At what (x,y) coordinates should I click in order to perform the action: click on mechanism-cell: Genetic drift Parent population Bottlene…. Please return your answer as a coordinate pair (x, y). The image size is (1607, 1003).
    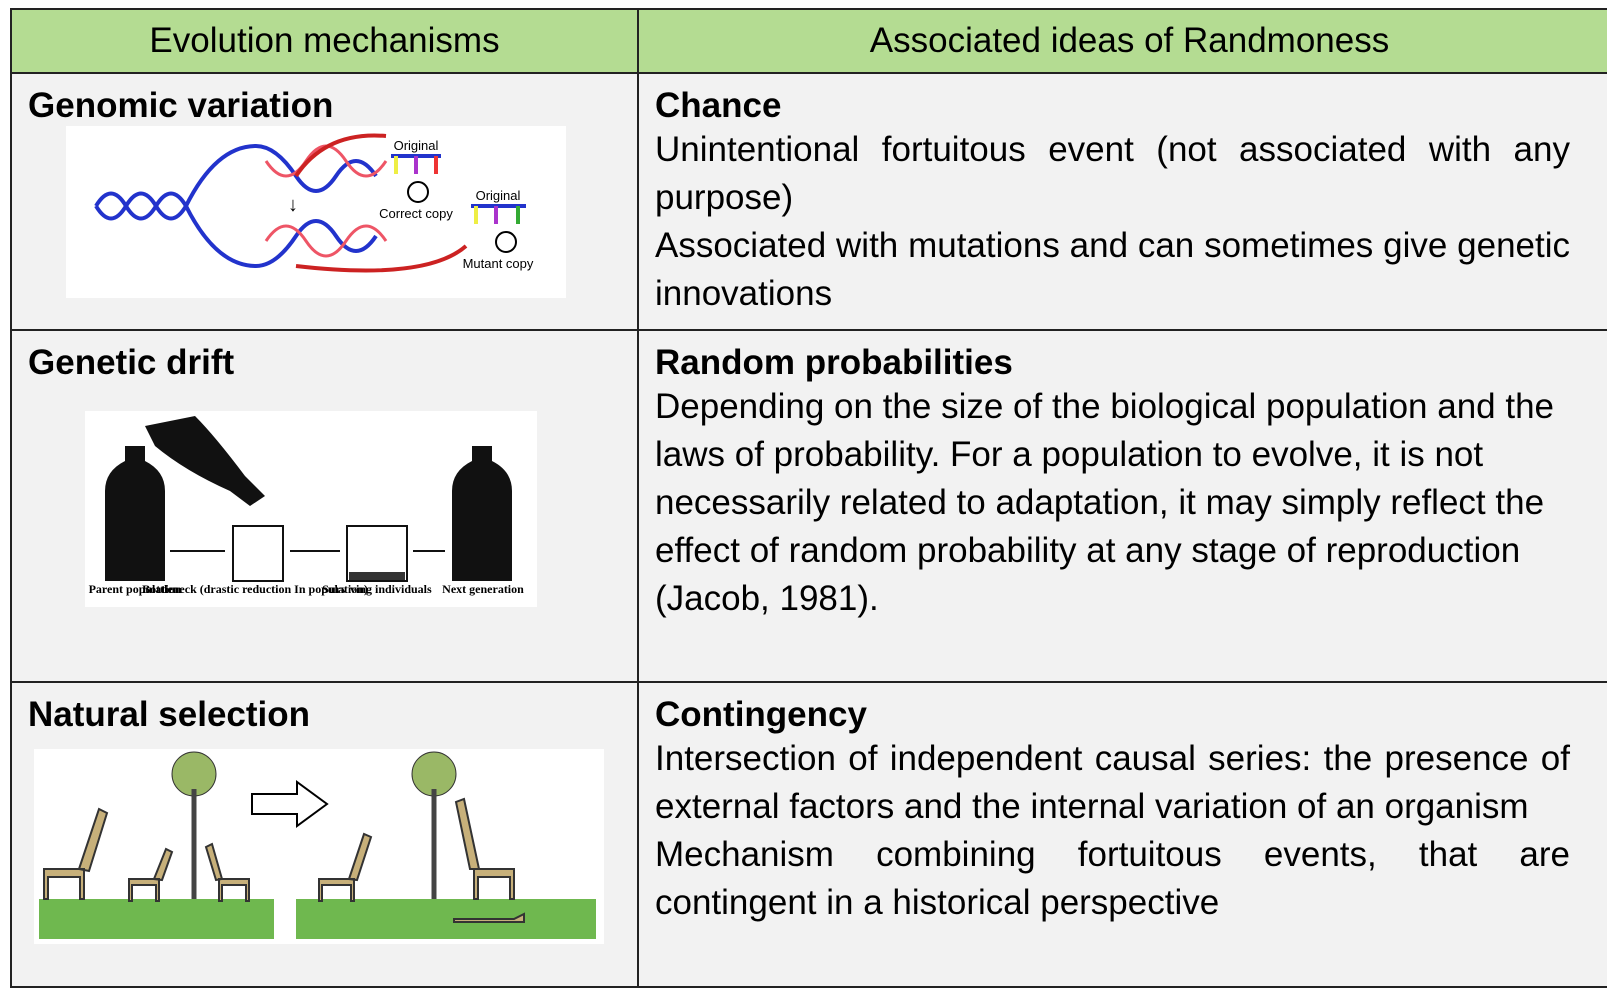
    Looking at the image, I should click on (324, 506).